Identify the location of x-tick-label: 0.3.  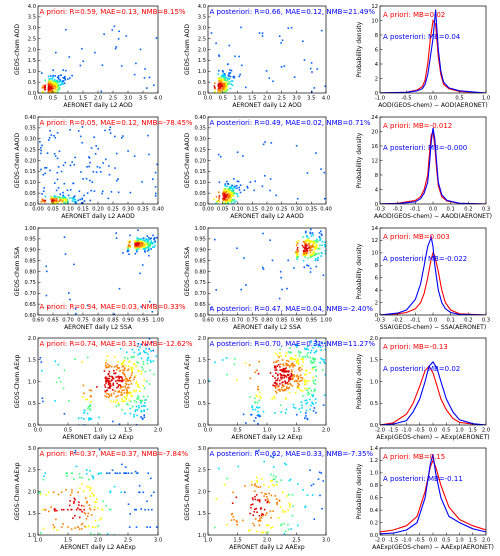
(486, 321).